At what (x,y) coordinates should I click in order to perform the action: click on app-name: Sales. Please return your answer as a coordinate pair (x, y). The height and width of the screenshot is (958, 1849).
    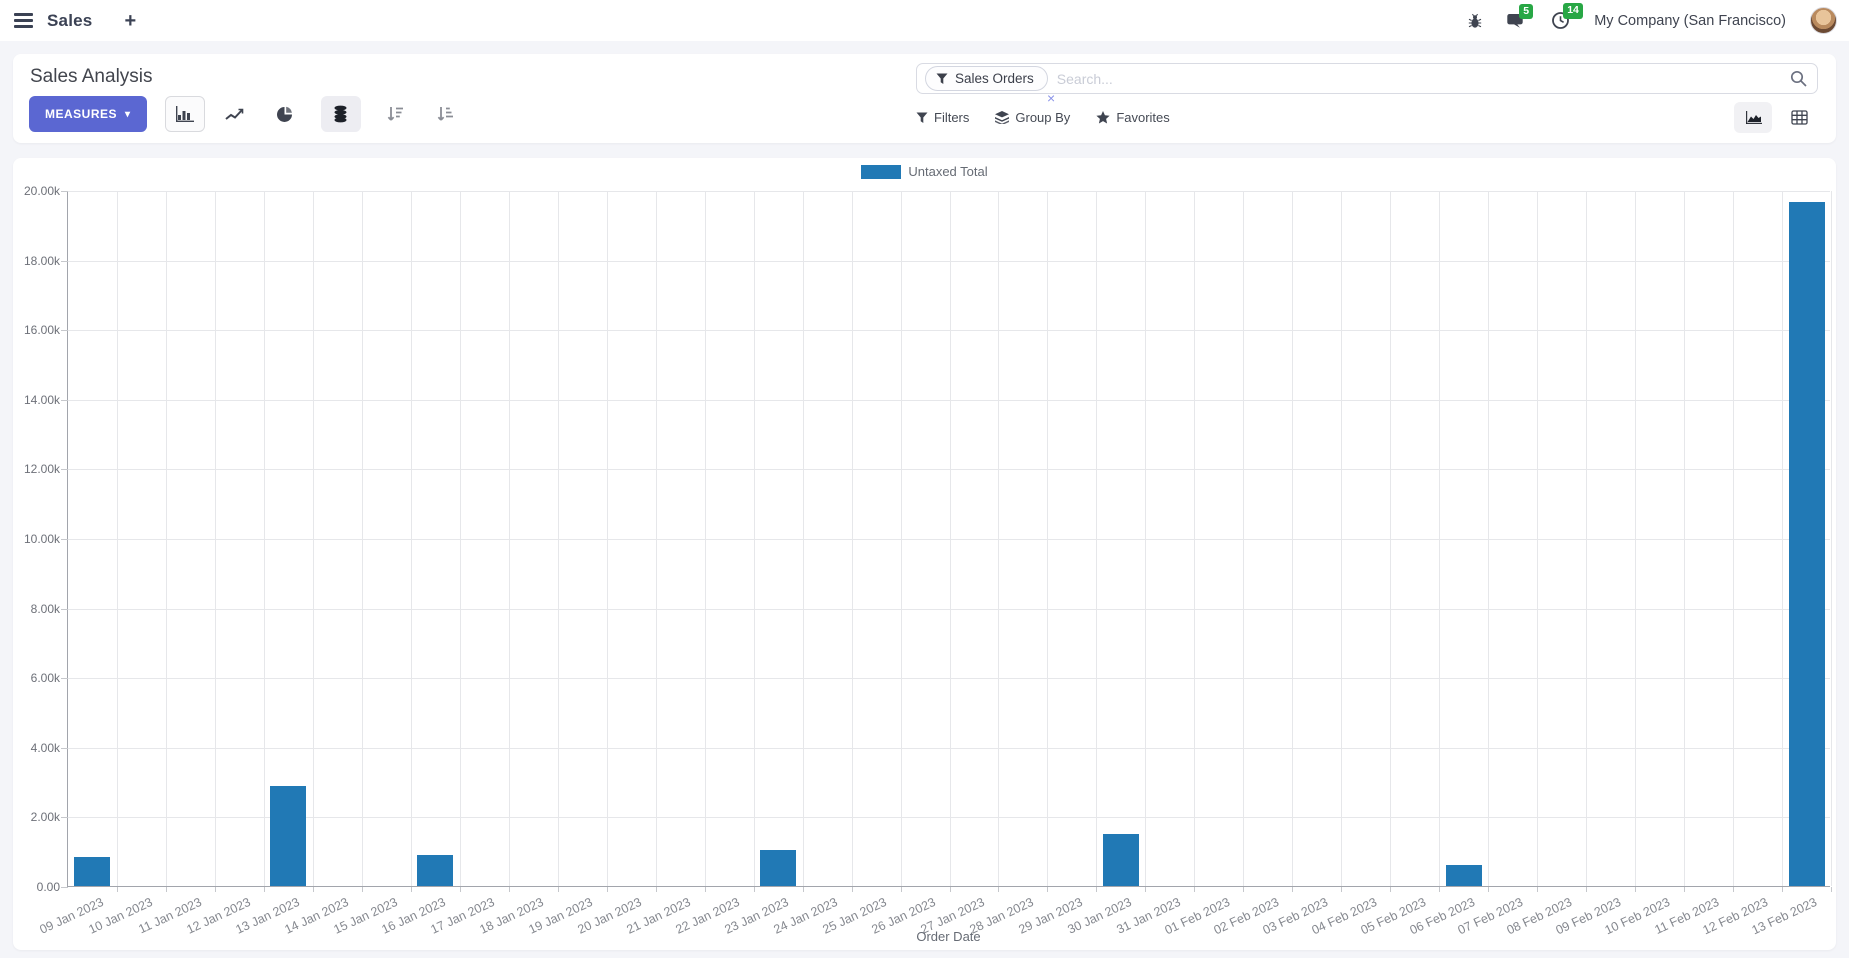
    Looking at the image, I should click on (70, 20).